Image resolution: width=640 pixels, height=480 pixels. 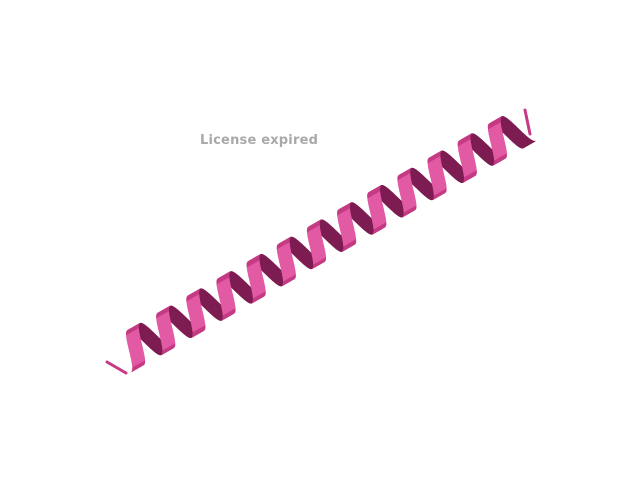 What do you see at coordinates (527, 122) in the screenshot?
I see `helix-c-terminus-coil` at bounding box center [527, 122].